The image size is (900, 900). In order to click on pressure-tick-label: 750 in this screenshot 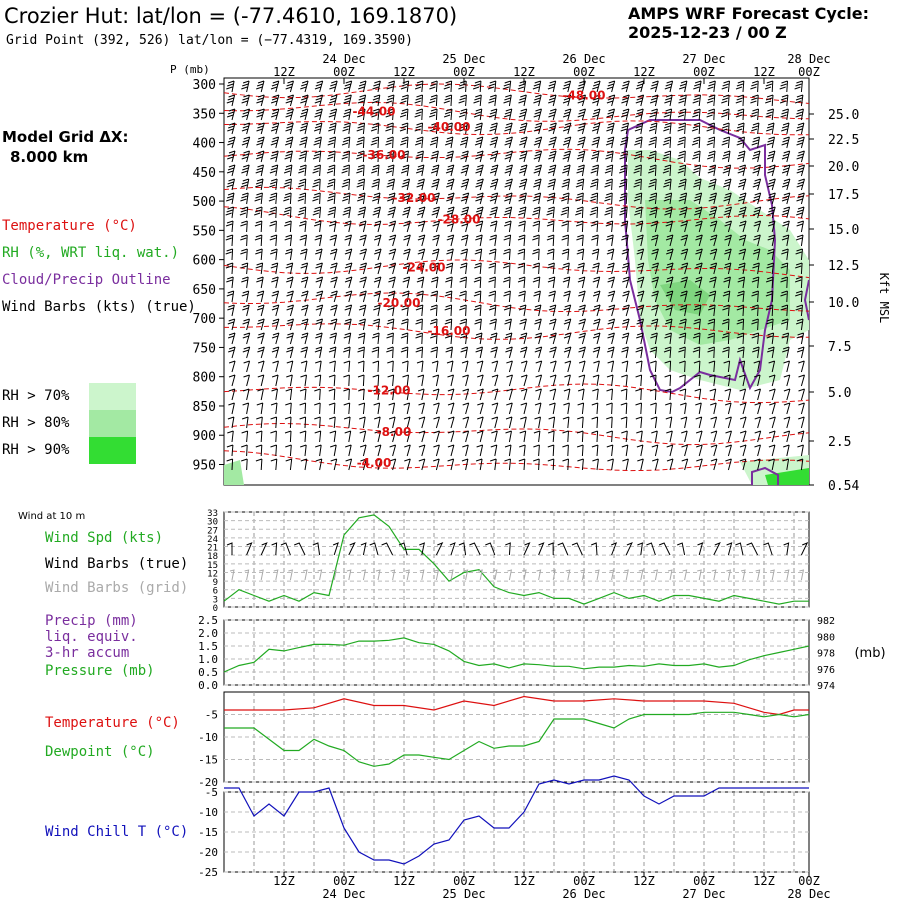, I will do `click(204, 348)`.